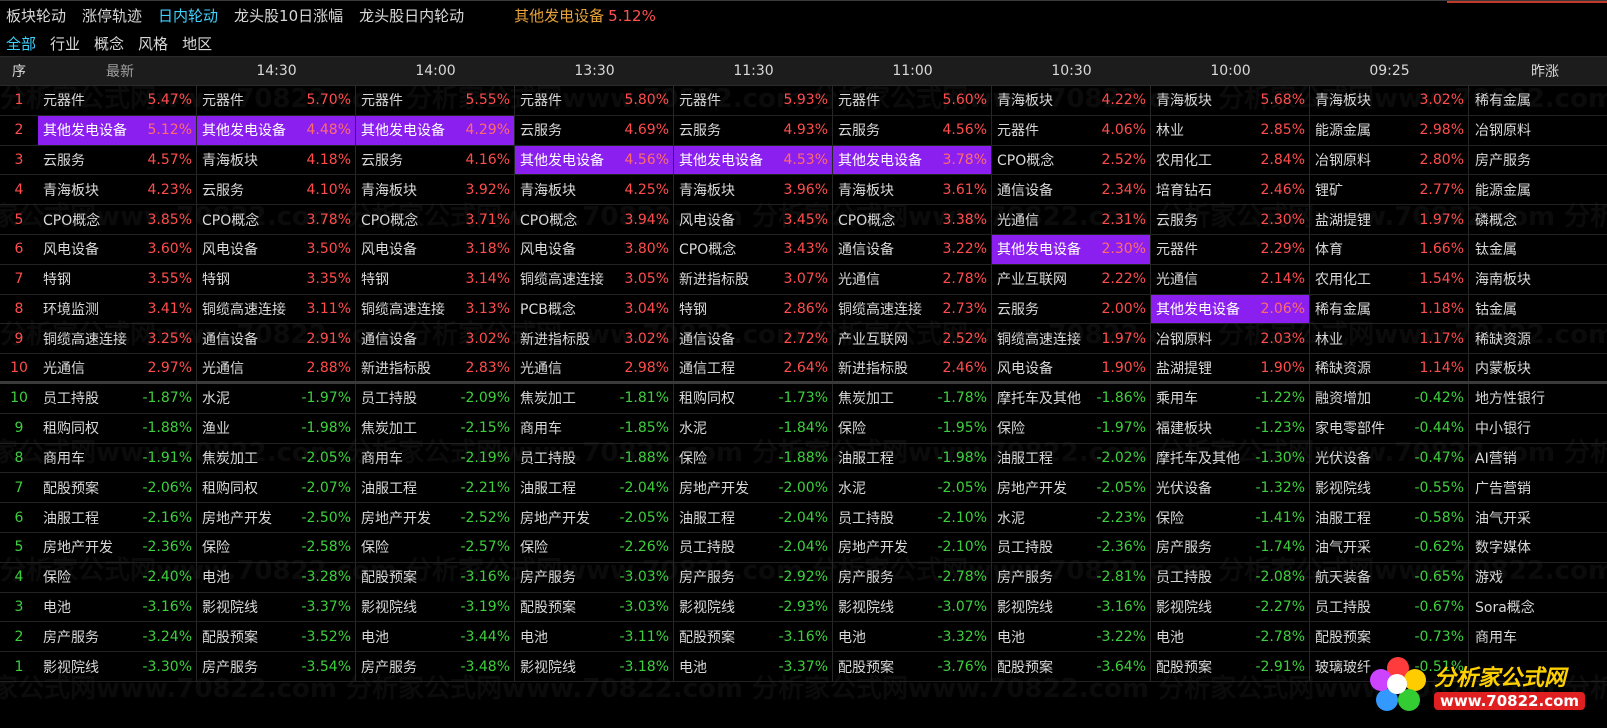 The height and width of the screenshot is (728, 1607). Describe the element at coordinates (276, 100) in the screenshot. I see `sector-cell: 元器件 5.70%` at that location.